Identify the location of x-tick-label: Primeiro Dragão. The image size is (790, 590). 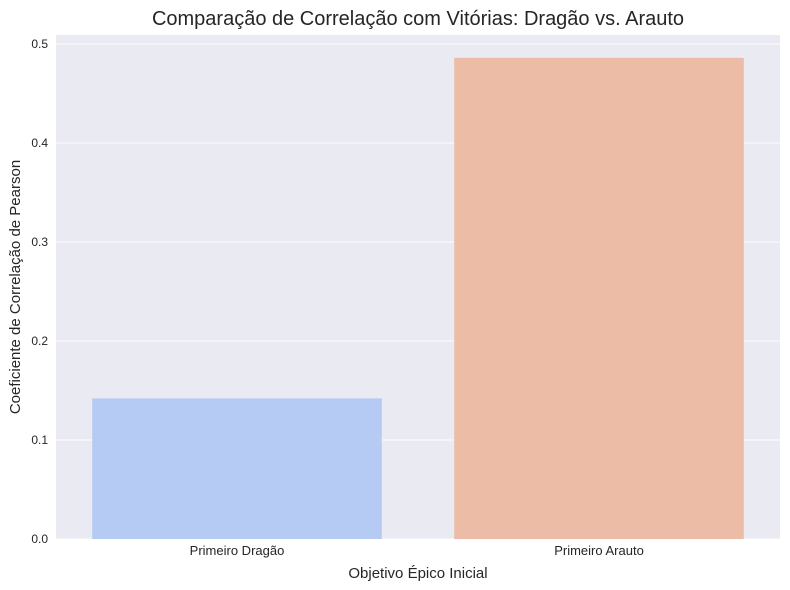
(237, 550).